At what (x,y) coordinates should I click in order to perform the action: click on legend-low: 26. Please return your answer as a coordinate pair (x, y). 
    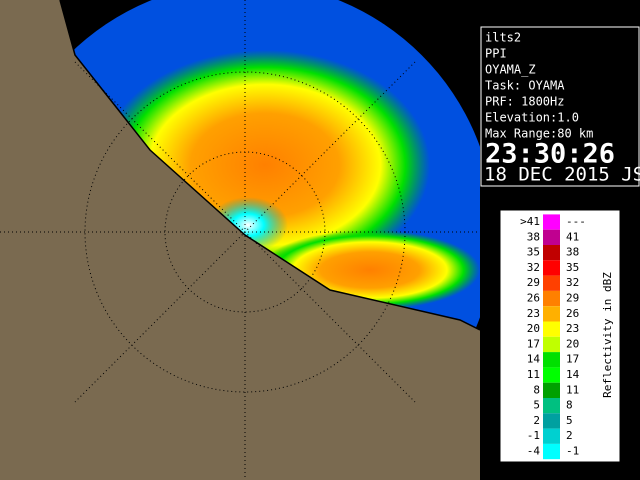
    Looking at the image, I should click on (533, 298).